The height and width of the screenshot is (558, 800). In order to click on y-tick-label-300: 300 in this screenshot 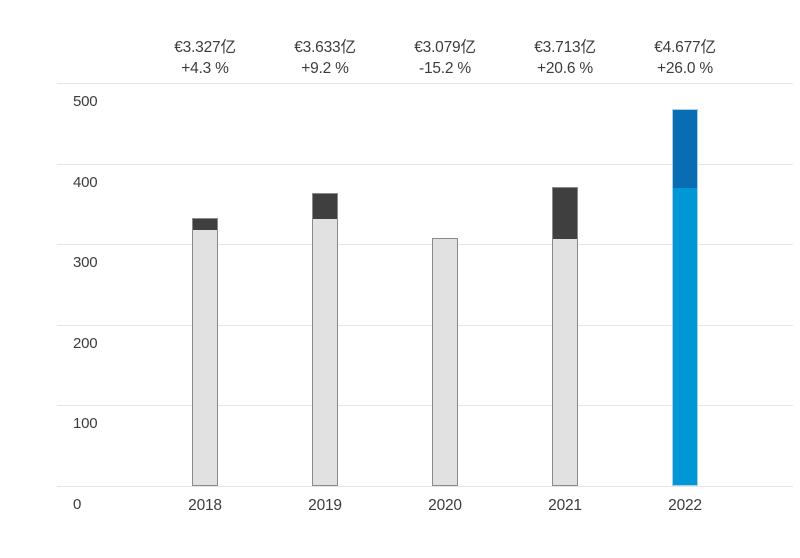, I will do `click(85, 263)`.